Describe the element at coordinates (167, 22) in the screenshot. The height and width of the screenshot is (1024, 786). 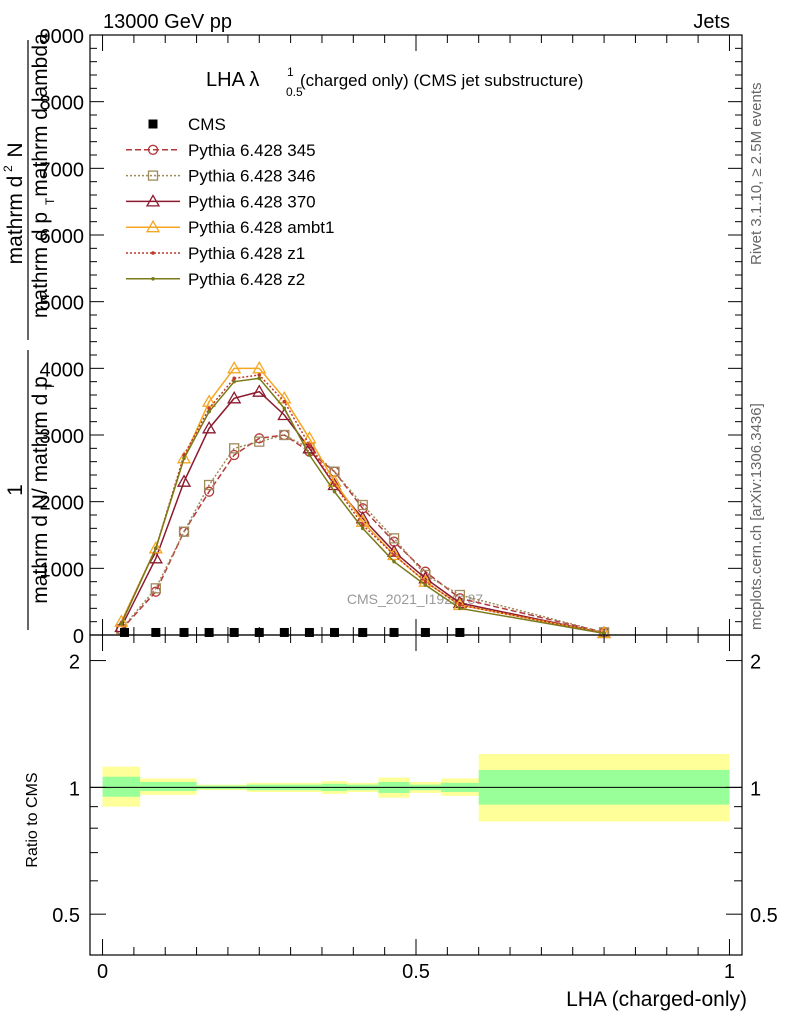
I see `energy-label: 13000 GeV pp` at that location.